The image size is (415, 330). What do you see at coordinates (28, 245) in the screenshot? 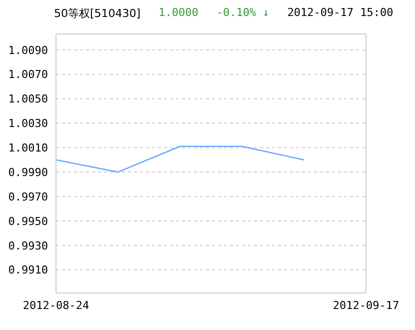
I see `y-tick-label: 0.9930` at bounding box center [28, 245].